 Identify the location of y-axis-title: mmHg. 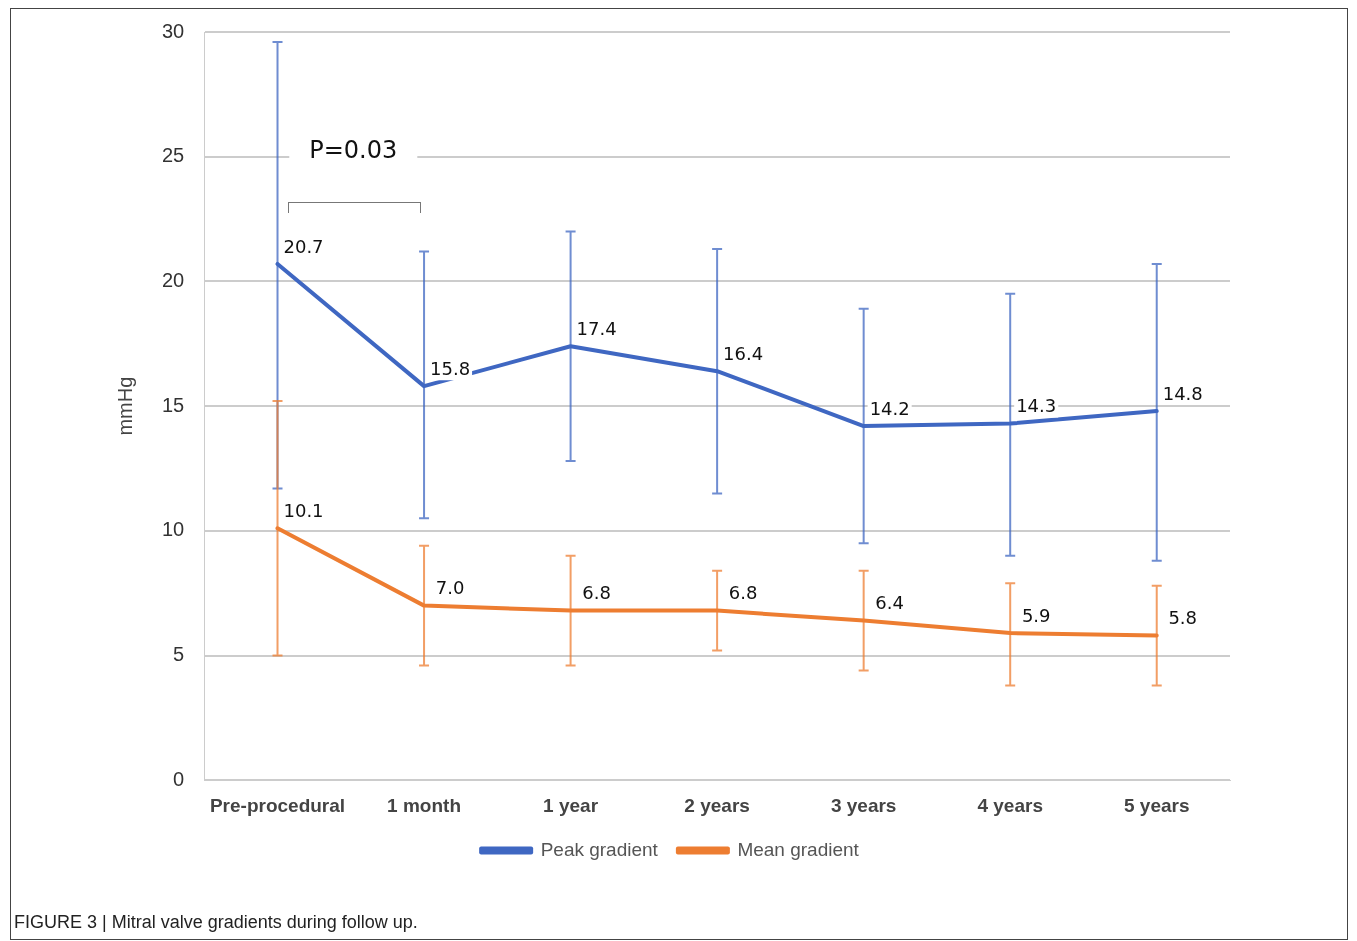
(124, 406).